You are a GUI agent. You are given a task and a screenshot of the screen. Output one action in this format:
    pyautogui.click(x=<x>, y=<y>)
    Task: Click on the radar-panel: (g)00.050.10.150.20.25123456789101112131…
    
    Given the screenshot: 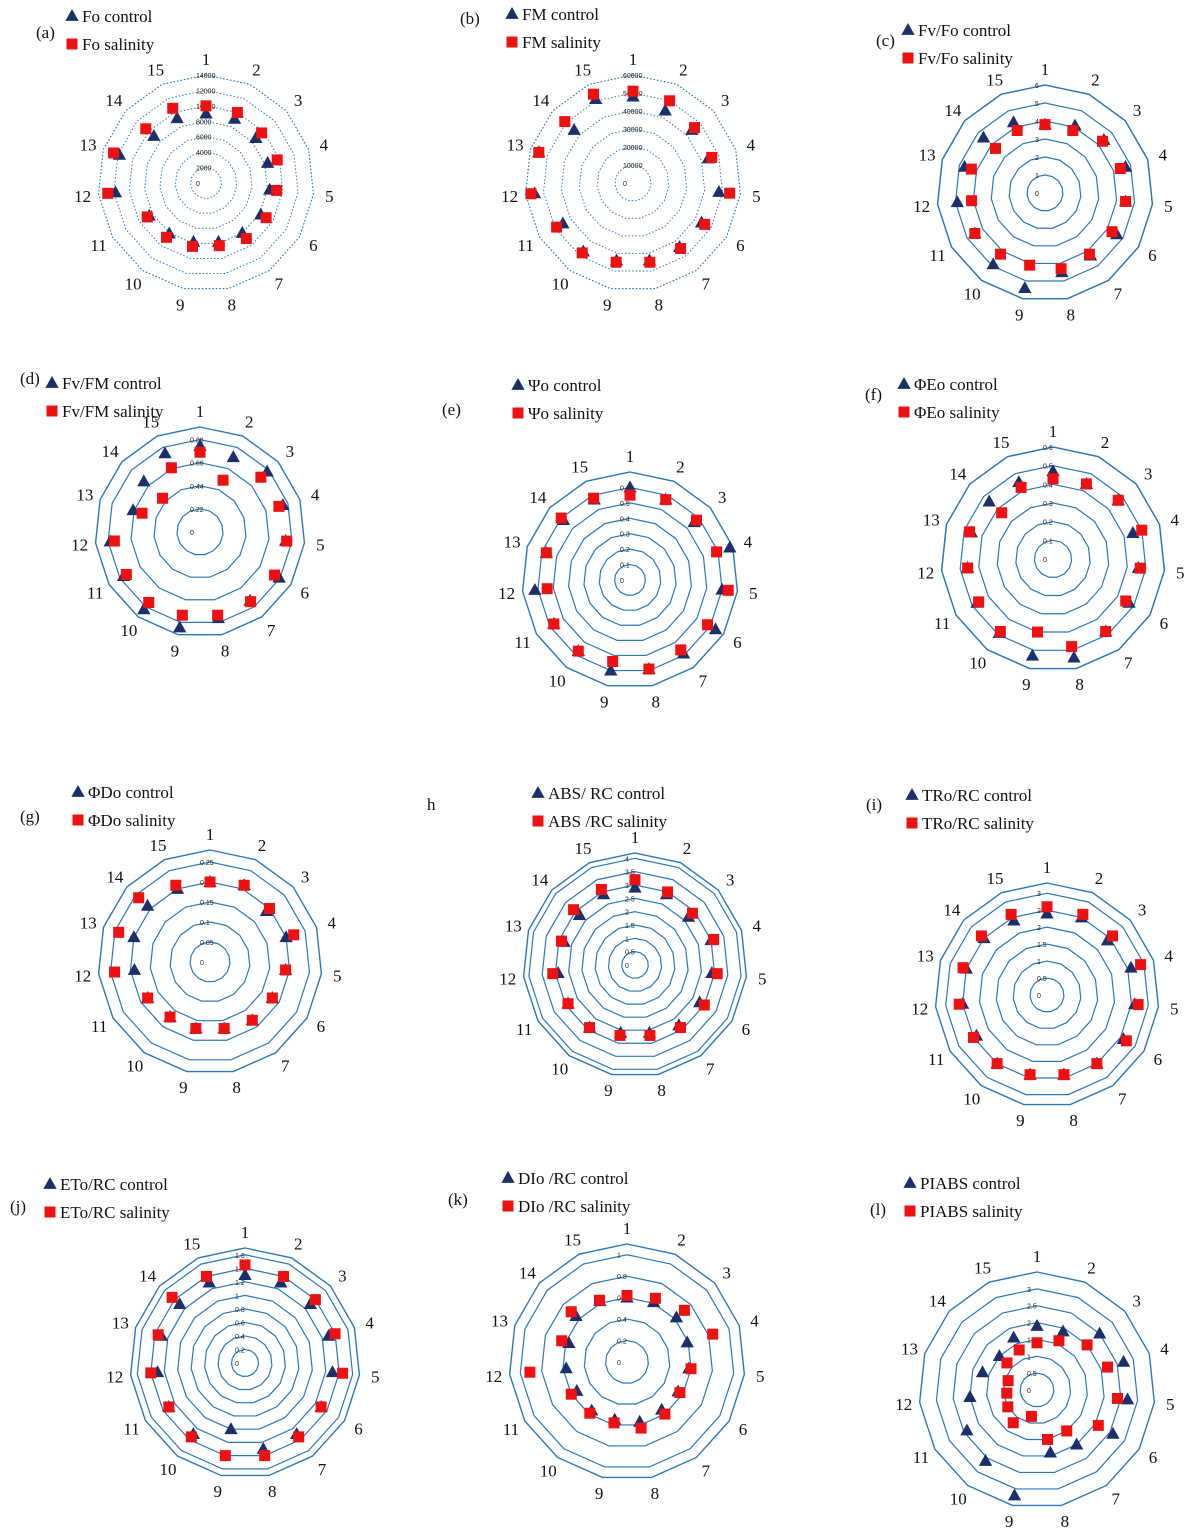 What is the action you would take?
    pyautogui.click(x=181, y=940)
    